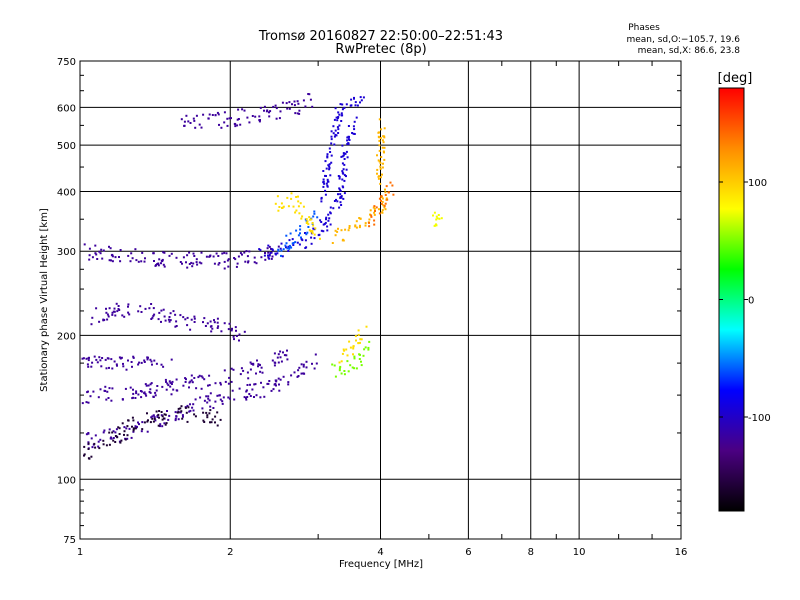 Image resolution: width=800 pixels, height=600 pixels. What do you see at coordinates (757, 183) in the screenshot?
I see `colorbar-tick-label: 100` at bounding box center [757, 183].